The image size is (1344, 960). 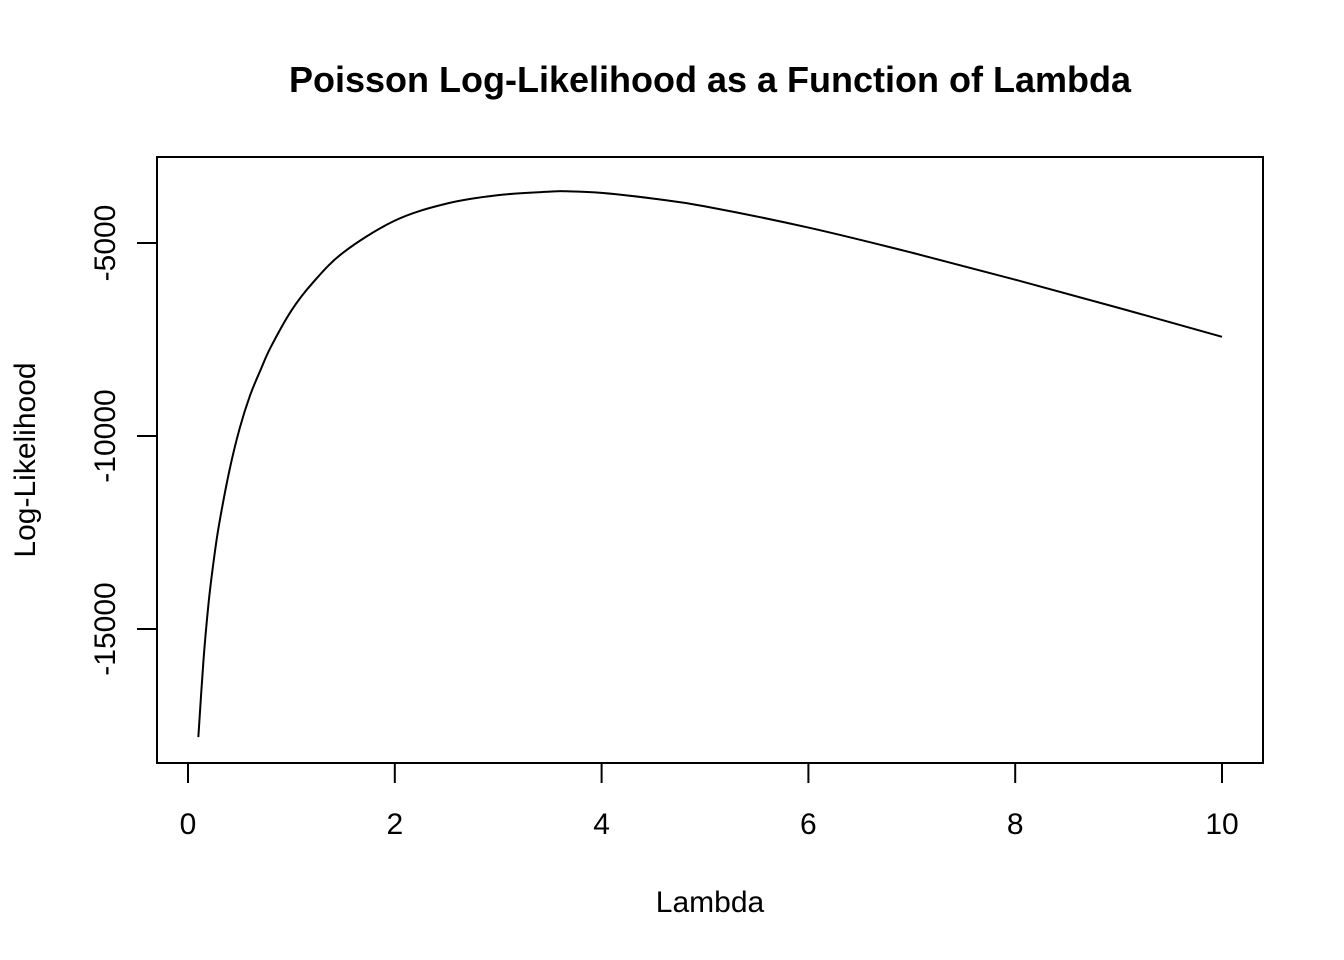 I want to click on x-axis-label: Lambda, so click(x=710, y=902).